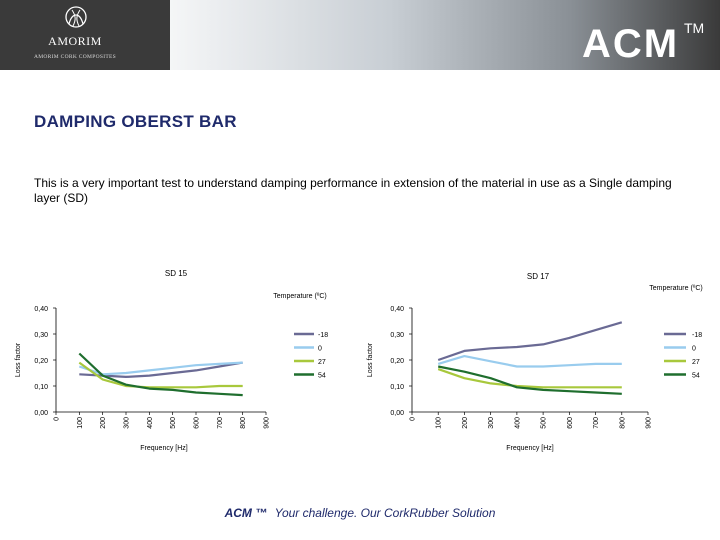 The height and width of the screenshot is (540, 720). What do you see at coordinates (413, 419) in the screenshot?
I see `chart-2-x-tick-label: 0` at bounding box center [413, 419].